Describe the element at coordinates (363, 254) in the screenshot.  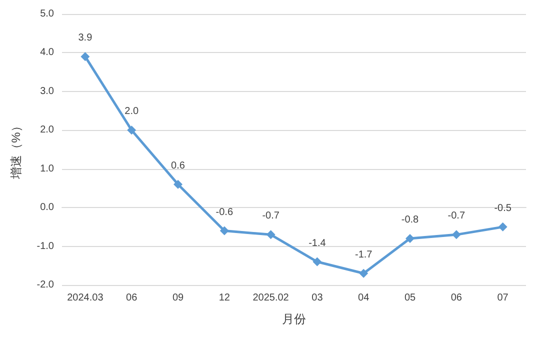
I see `data-label: -1.7` at that location.